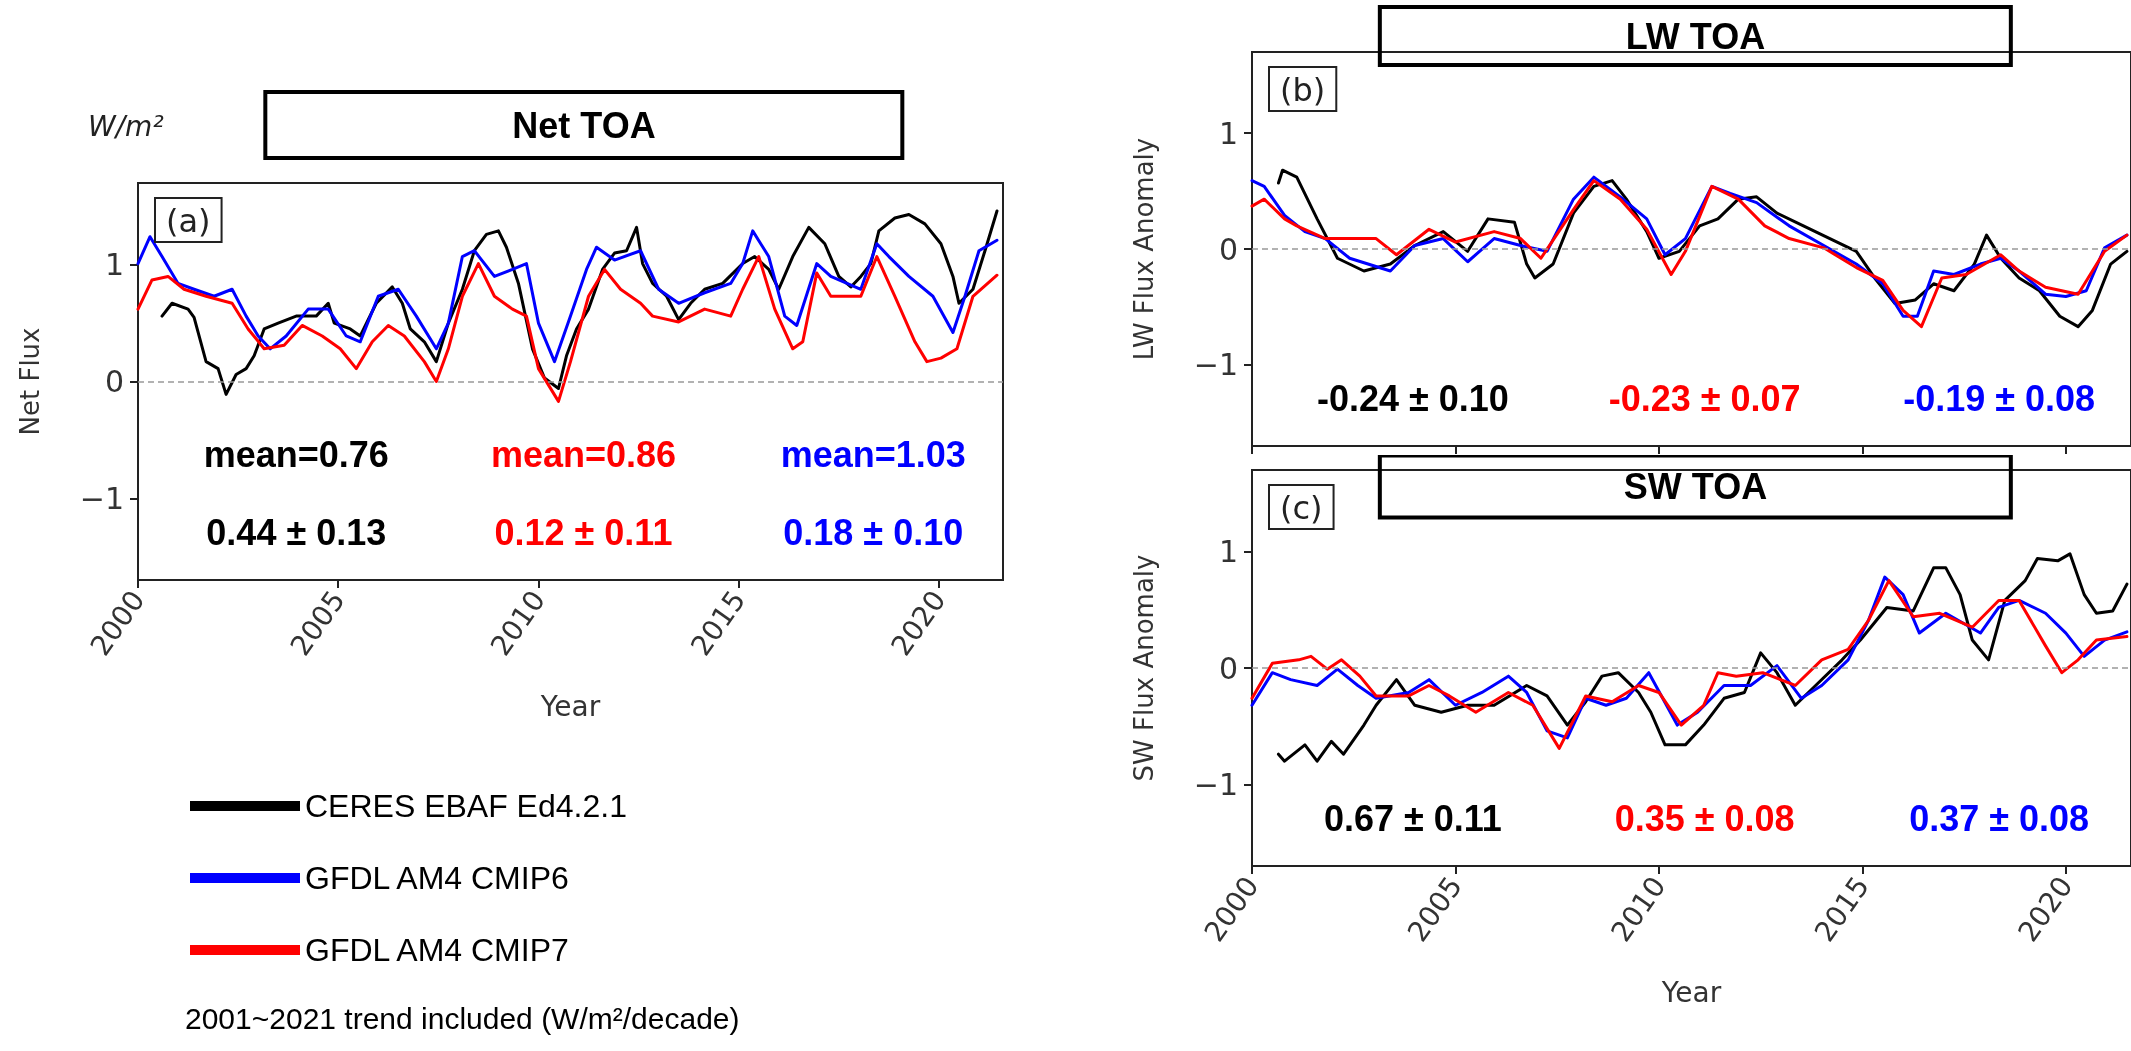 This screenshot has height=1051, width=2131. What do you see at coordinates (462, 1018) in the screenshot?
I see `text: 2001~2021 trend included (W/m²/decade)` at bounding box center [462, 1018].